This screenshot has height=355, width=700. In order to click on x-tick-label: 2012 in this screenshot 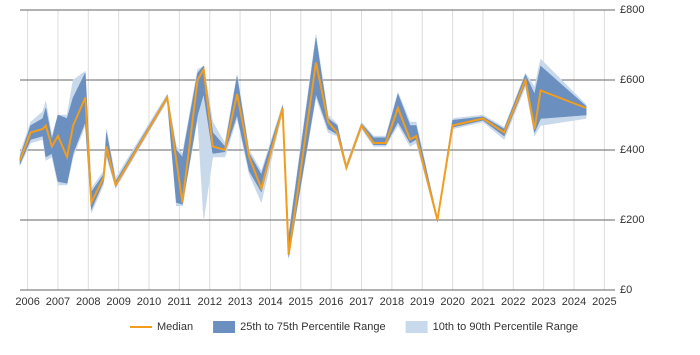, I will do `click(209, 302)`.